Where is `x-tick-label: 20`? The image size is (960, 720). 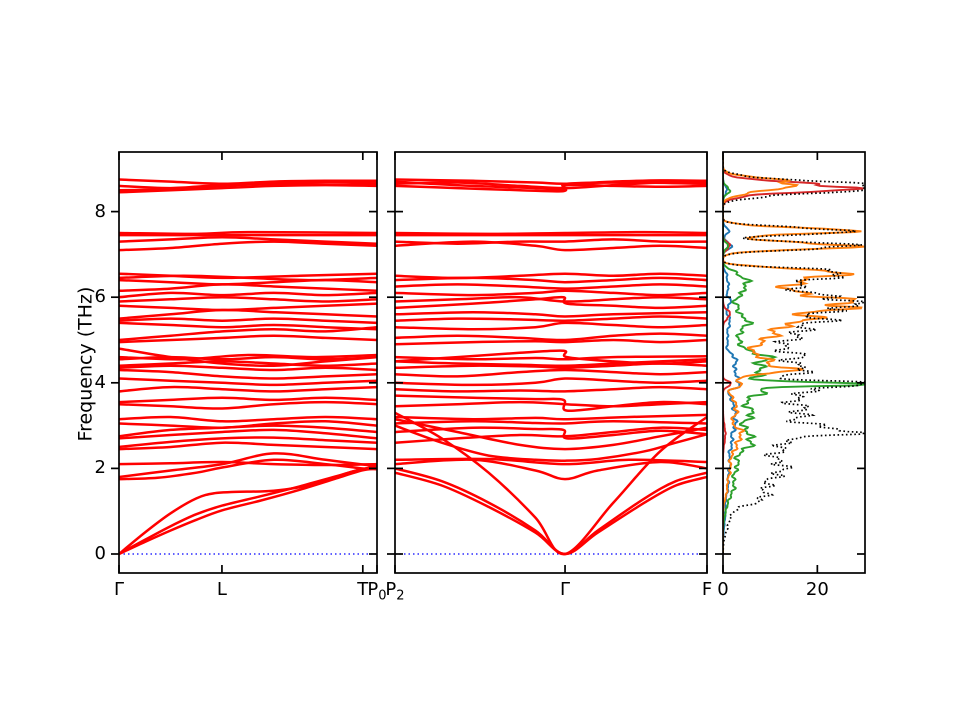 x-tick-label: 20 is located at coordinates (817, 589).